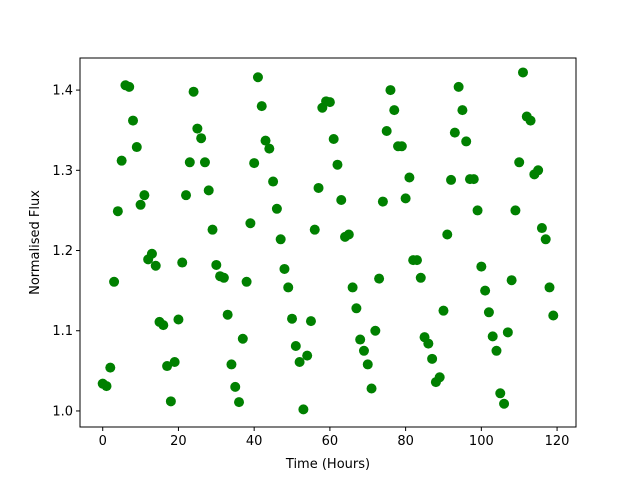  I want to click on y-axis-ticks: 1.0 1.1 1.2 1.3 1.4, so click(66, 251).